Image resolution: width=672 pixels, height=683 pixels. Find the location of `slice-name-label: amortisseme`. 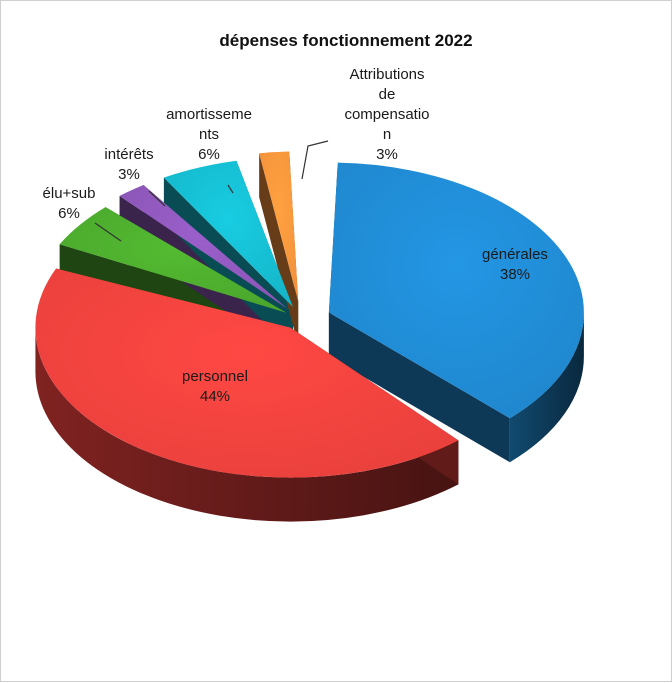

slice-name-label: amortisseme is located at coordinates (209, 114).